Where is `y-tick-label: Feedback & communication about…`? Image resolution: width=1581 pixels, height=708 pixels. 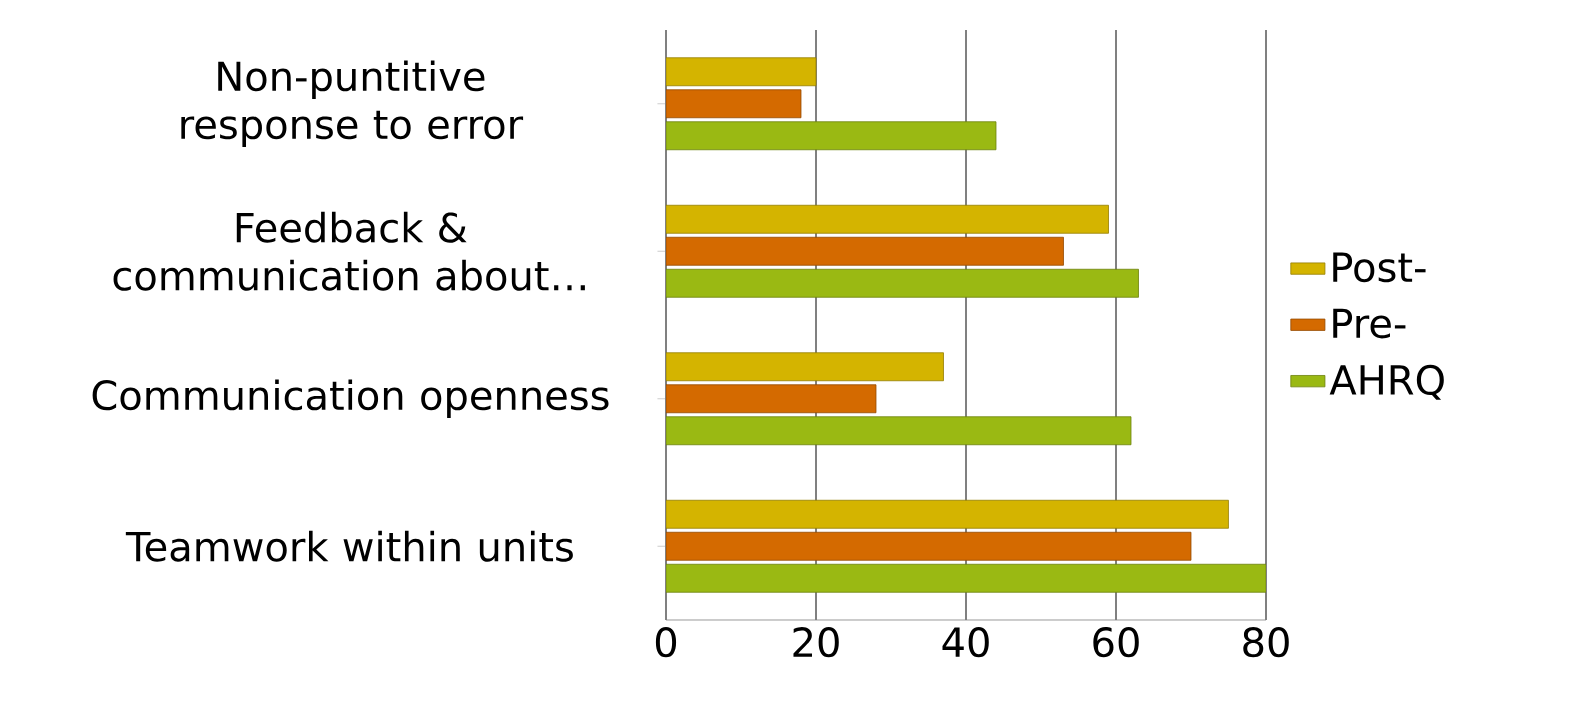 y-tick-label: Feedback & communication about… is located at coordinates (349, 251).